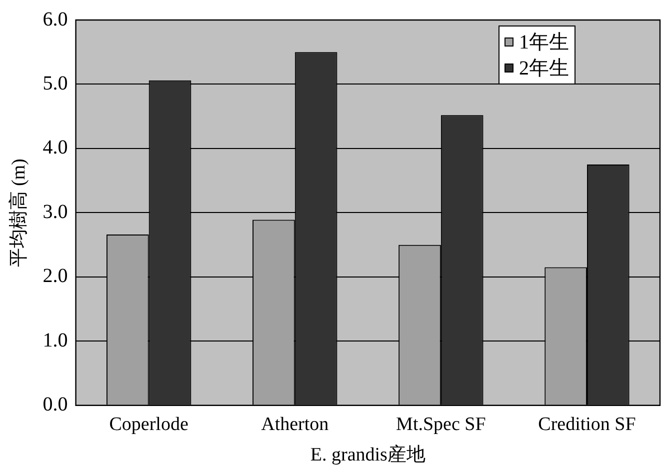  What do you see at coordinates (544, 42) in the screenshot?
I see `legend-label: 1年生` at bounding box center [544, 42].